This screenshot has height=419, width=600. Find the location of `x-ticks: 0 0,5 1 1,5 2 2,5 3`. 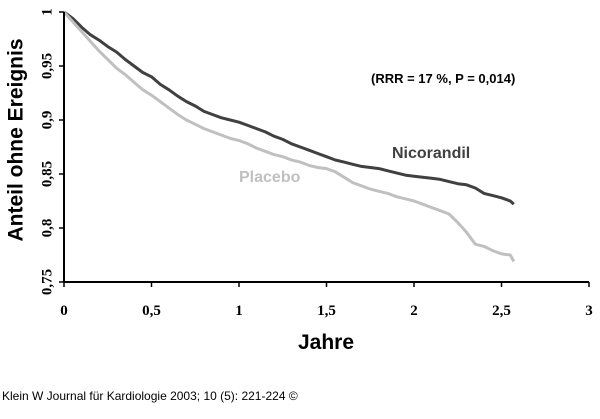

x-ticks: 0 0,5 1 1,5 2 2,5 3 is located at coordinates (326, 300).